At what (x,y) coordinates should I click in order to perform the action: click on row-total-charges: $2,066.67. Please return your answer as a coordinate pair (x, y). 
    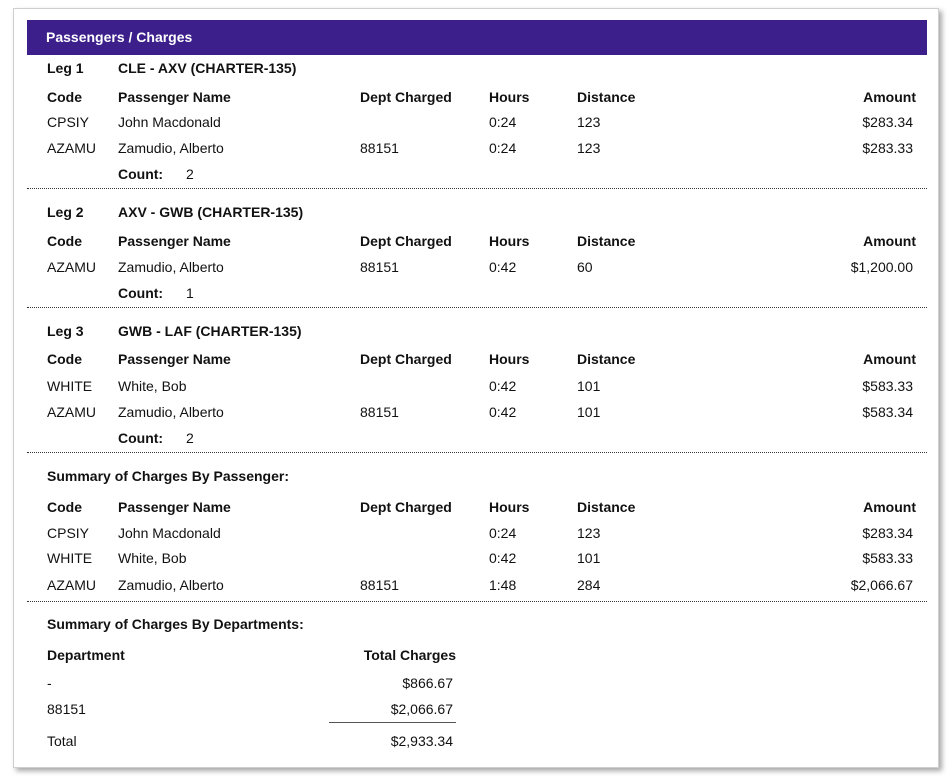
    Looking at the image, I should click on (421, 709).